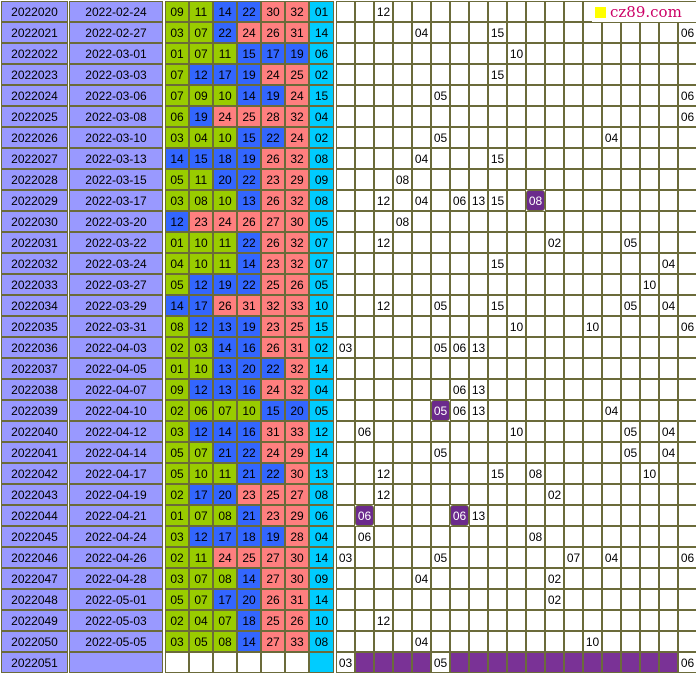 The width and height of the screenshot is (696, 673). I want to click on date-cell: 2022-03-01, so click(116, 53).